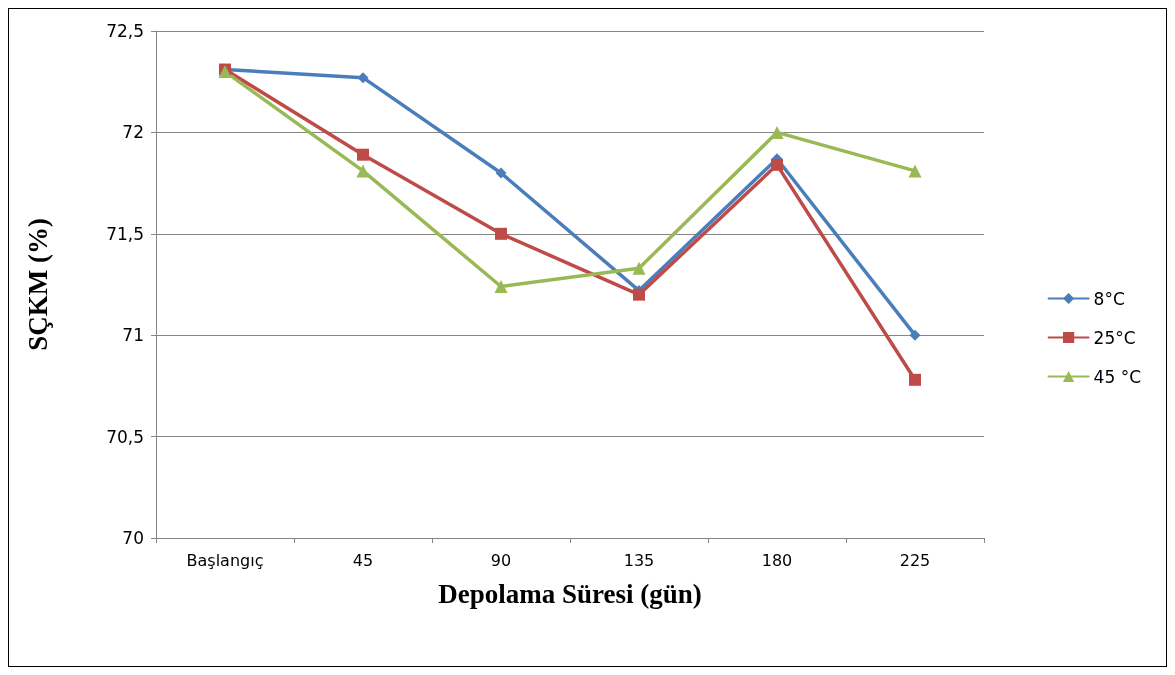 Image resolution: width=1175 pixels, height=675 pixels. I want to click on legend-label: 25°C, so click(1114, 337).